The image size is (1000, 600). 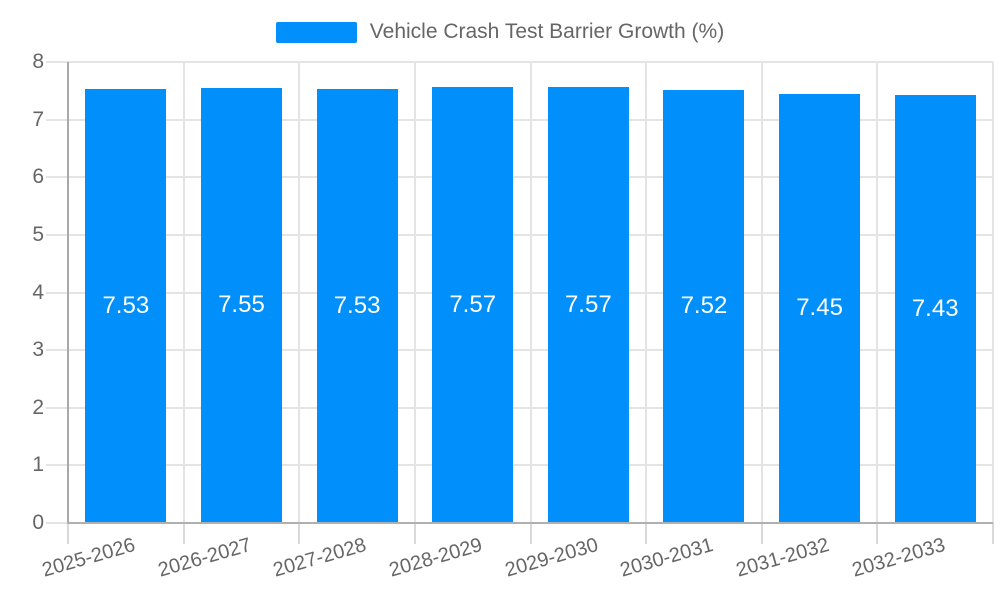 I want to click on x-axis-tick-label: 2027-2028, so click(x=320, y=558).